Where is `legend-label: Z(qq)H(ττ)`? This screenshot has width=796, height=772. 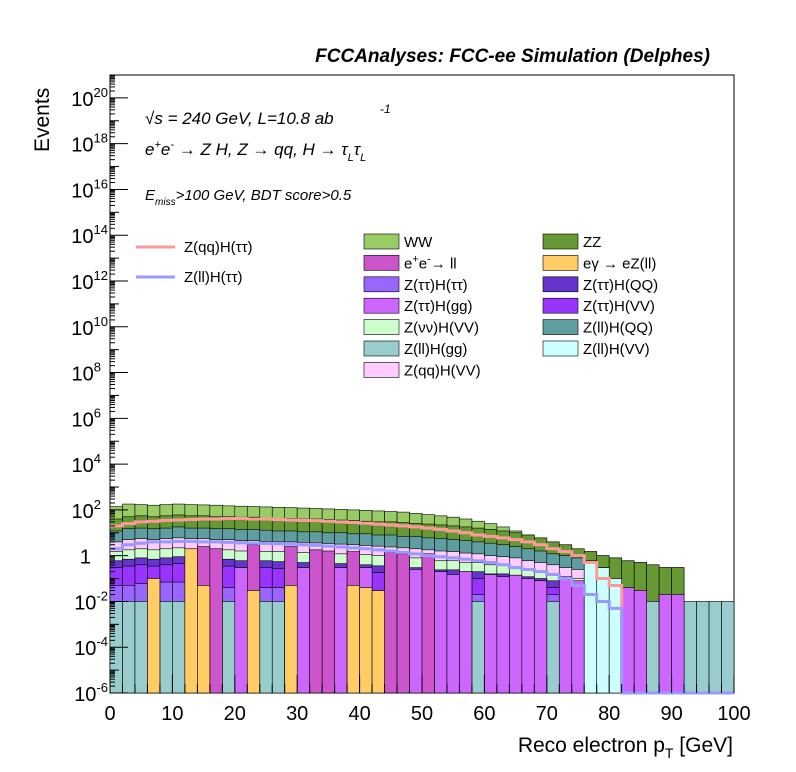 legend-label: Z(qq)H(ττ) is located at coordinates (218, 247).